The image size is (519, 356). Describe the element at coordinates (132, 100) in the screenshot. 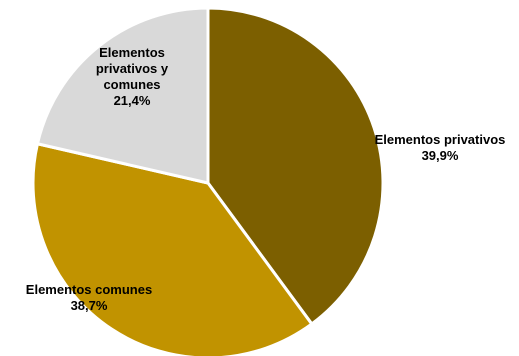

I see `slice-value-label: 21,4%` at that location.